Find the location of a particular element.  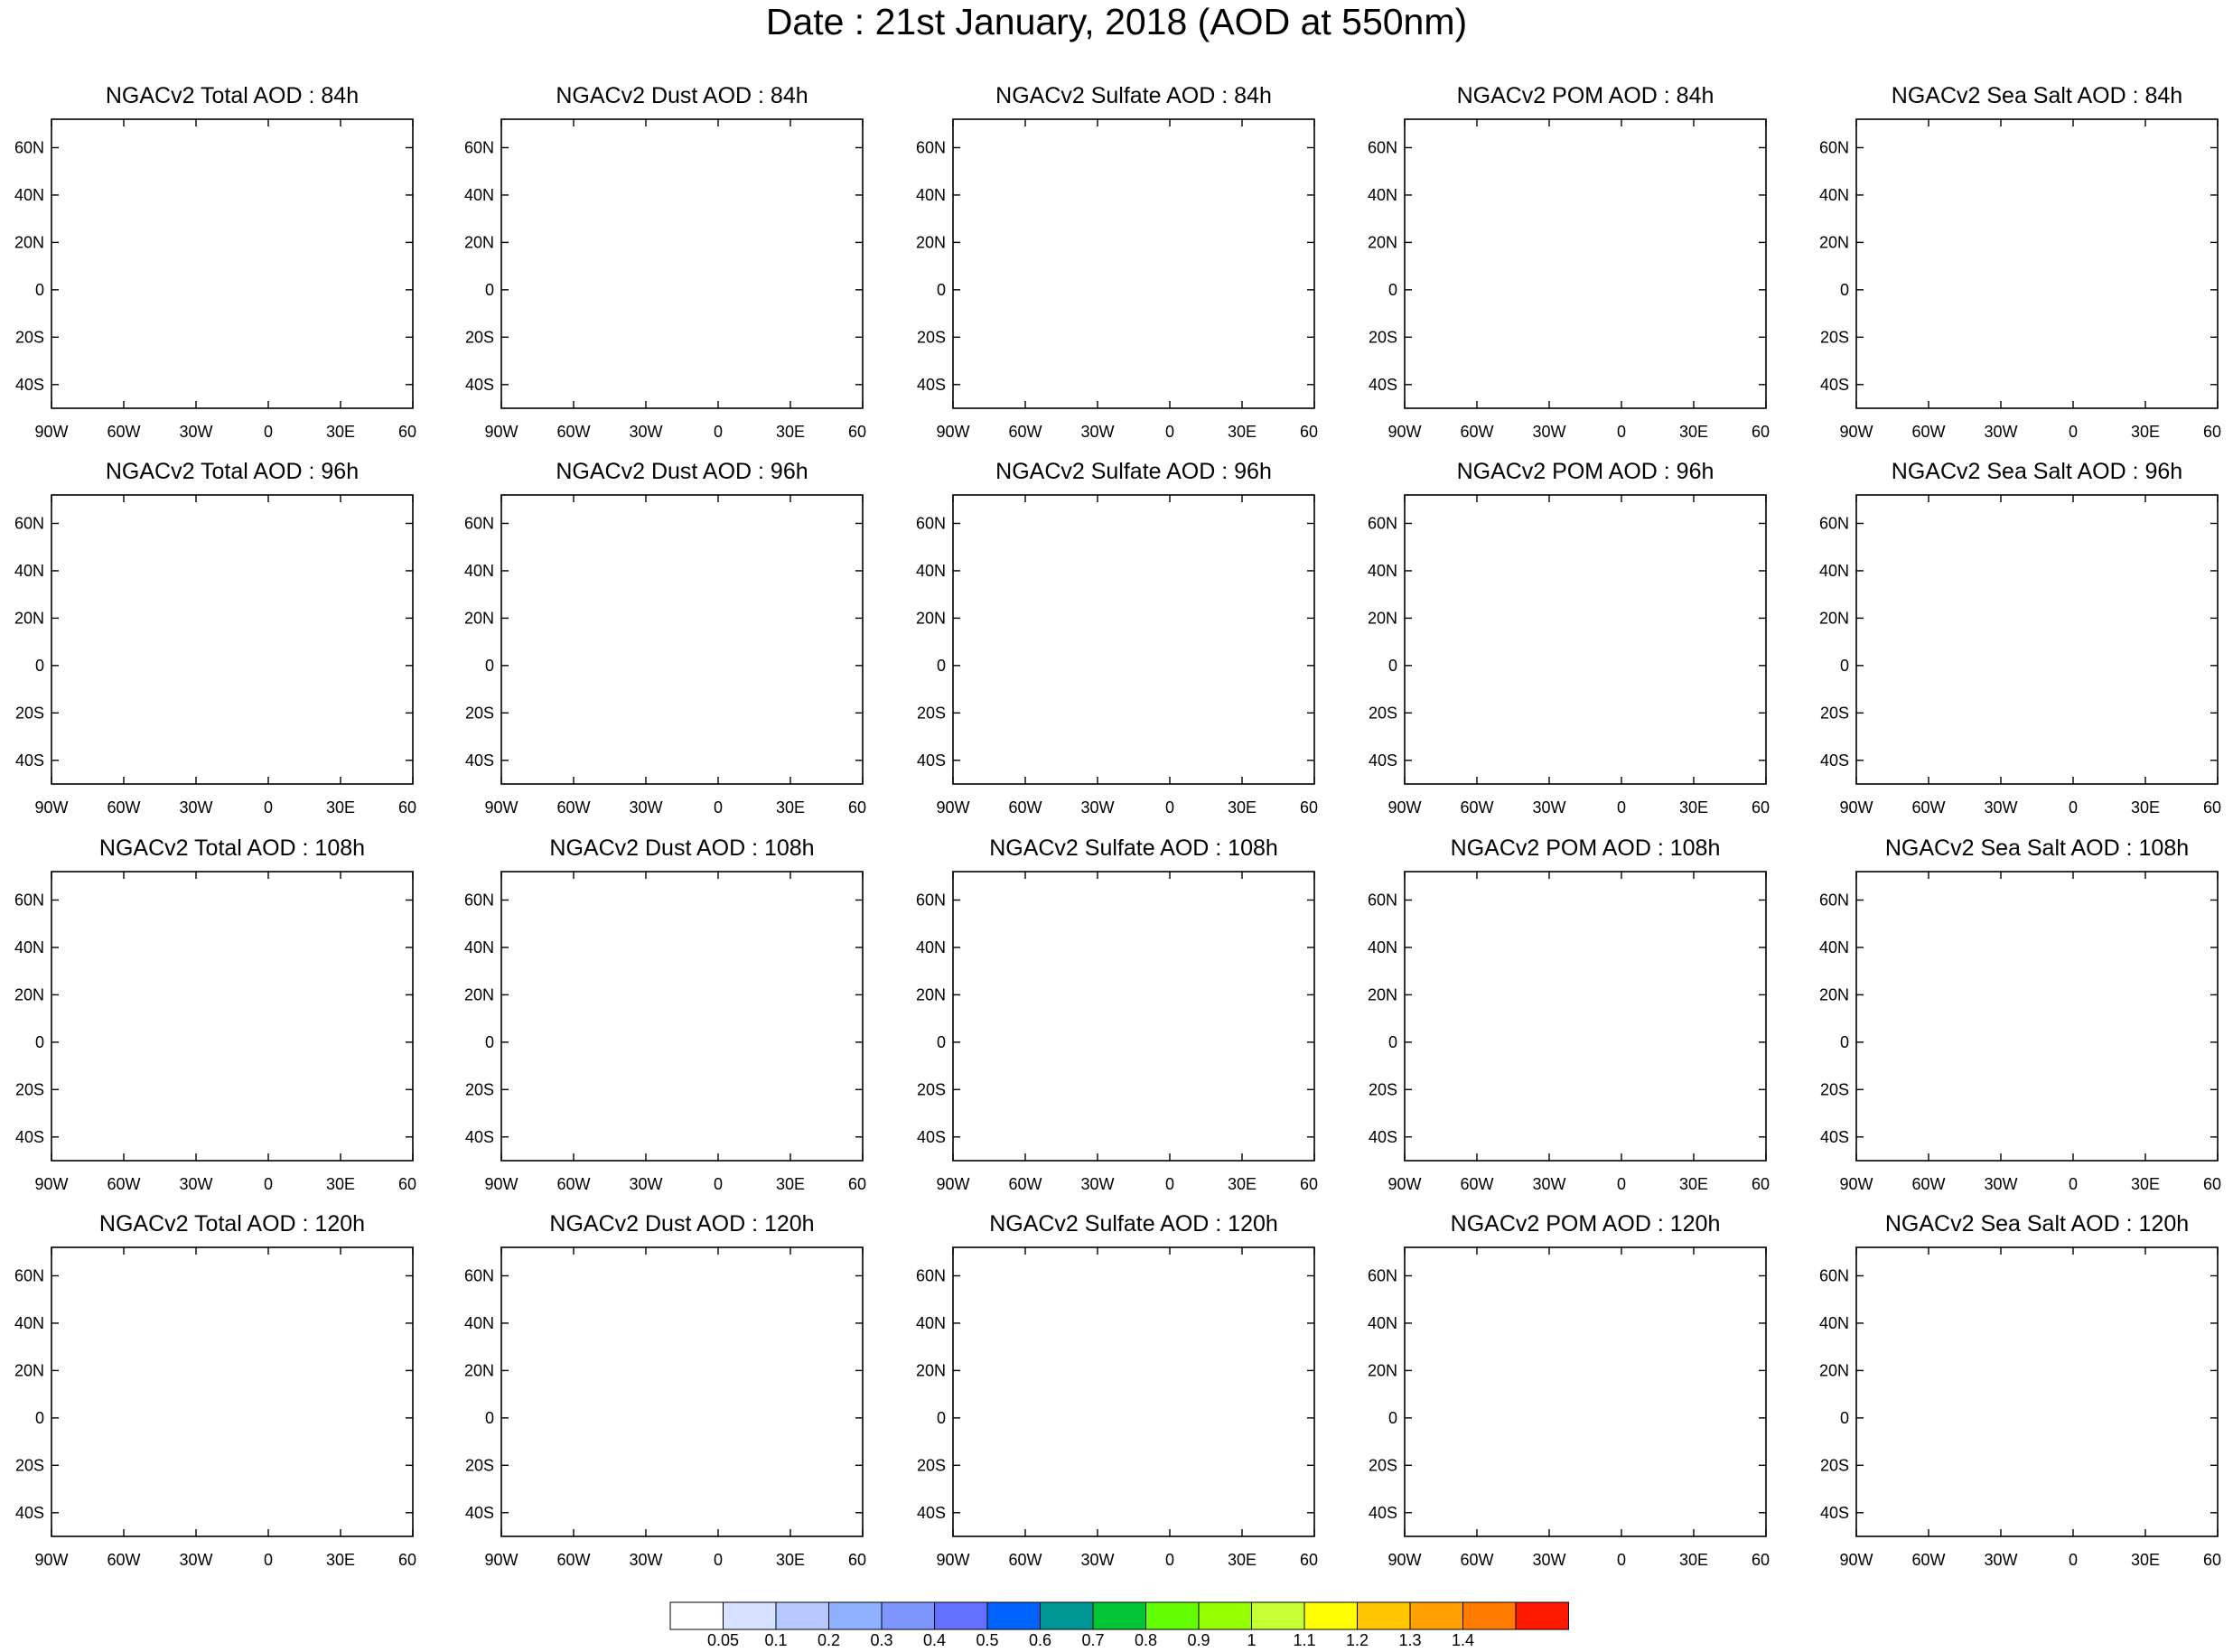

panel-title: NGACv2 Sulfate AOD : 120h is located at coordinates (1133, 1224).